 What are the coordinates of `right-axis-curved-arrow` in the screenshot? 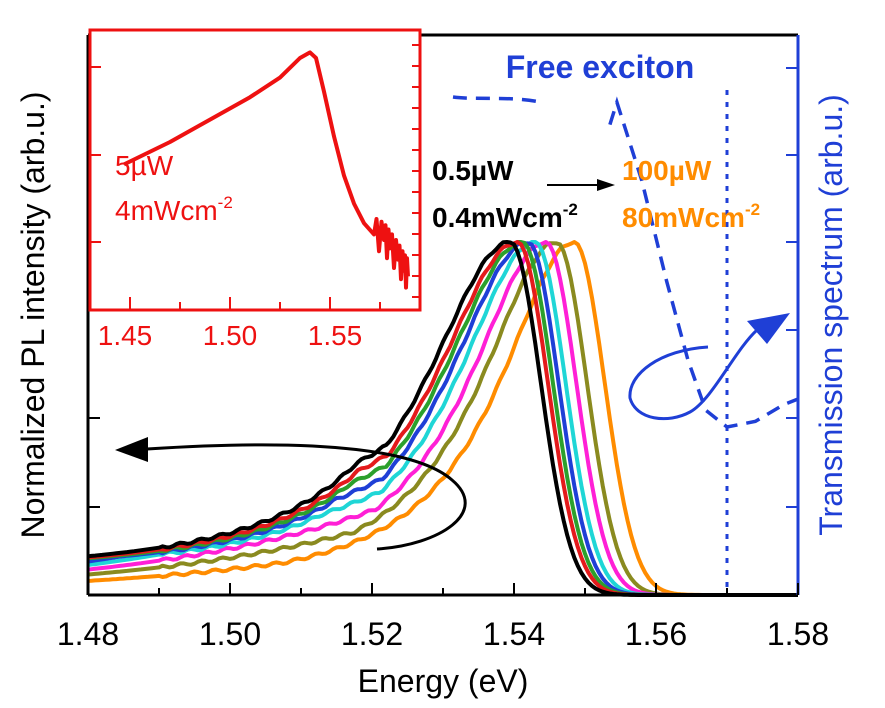 It's located at (693, 374).